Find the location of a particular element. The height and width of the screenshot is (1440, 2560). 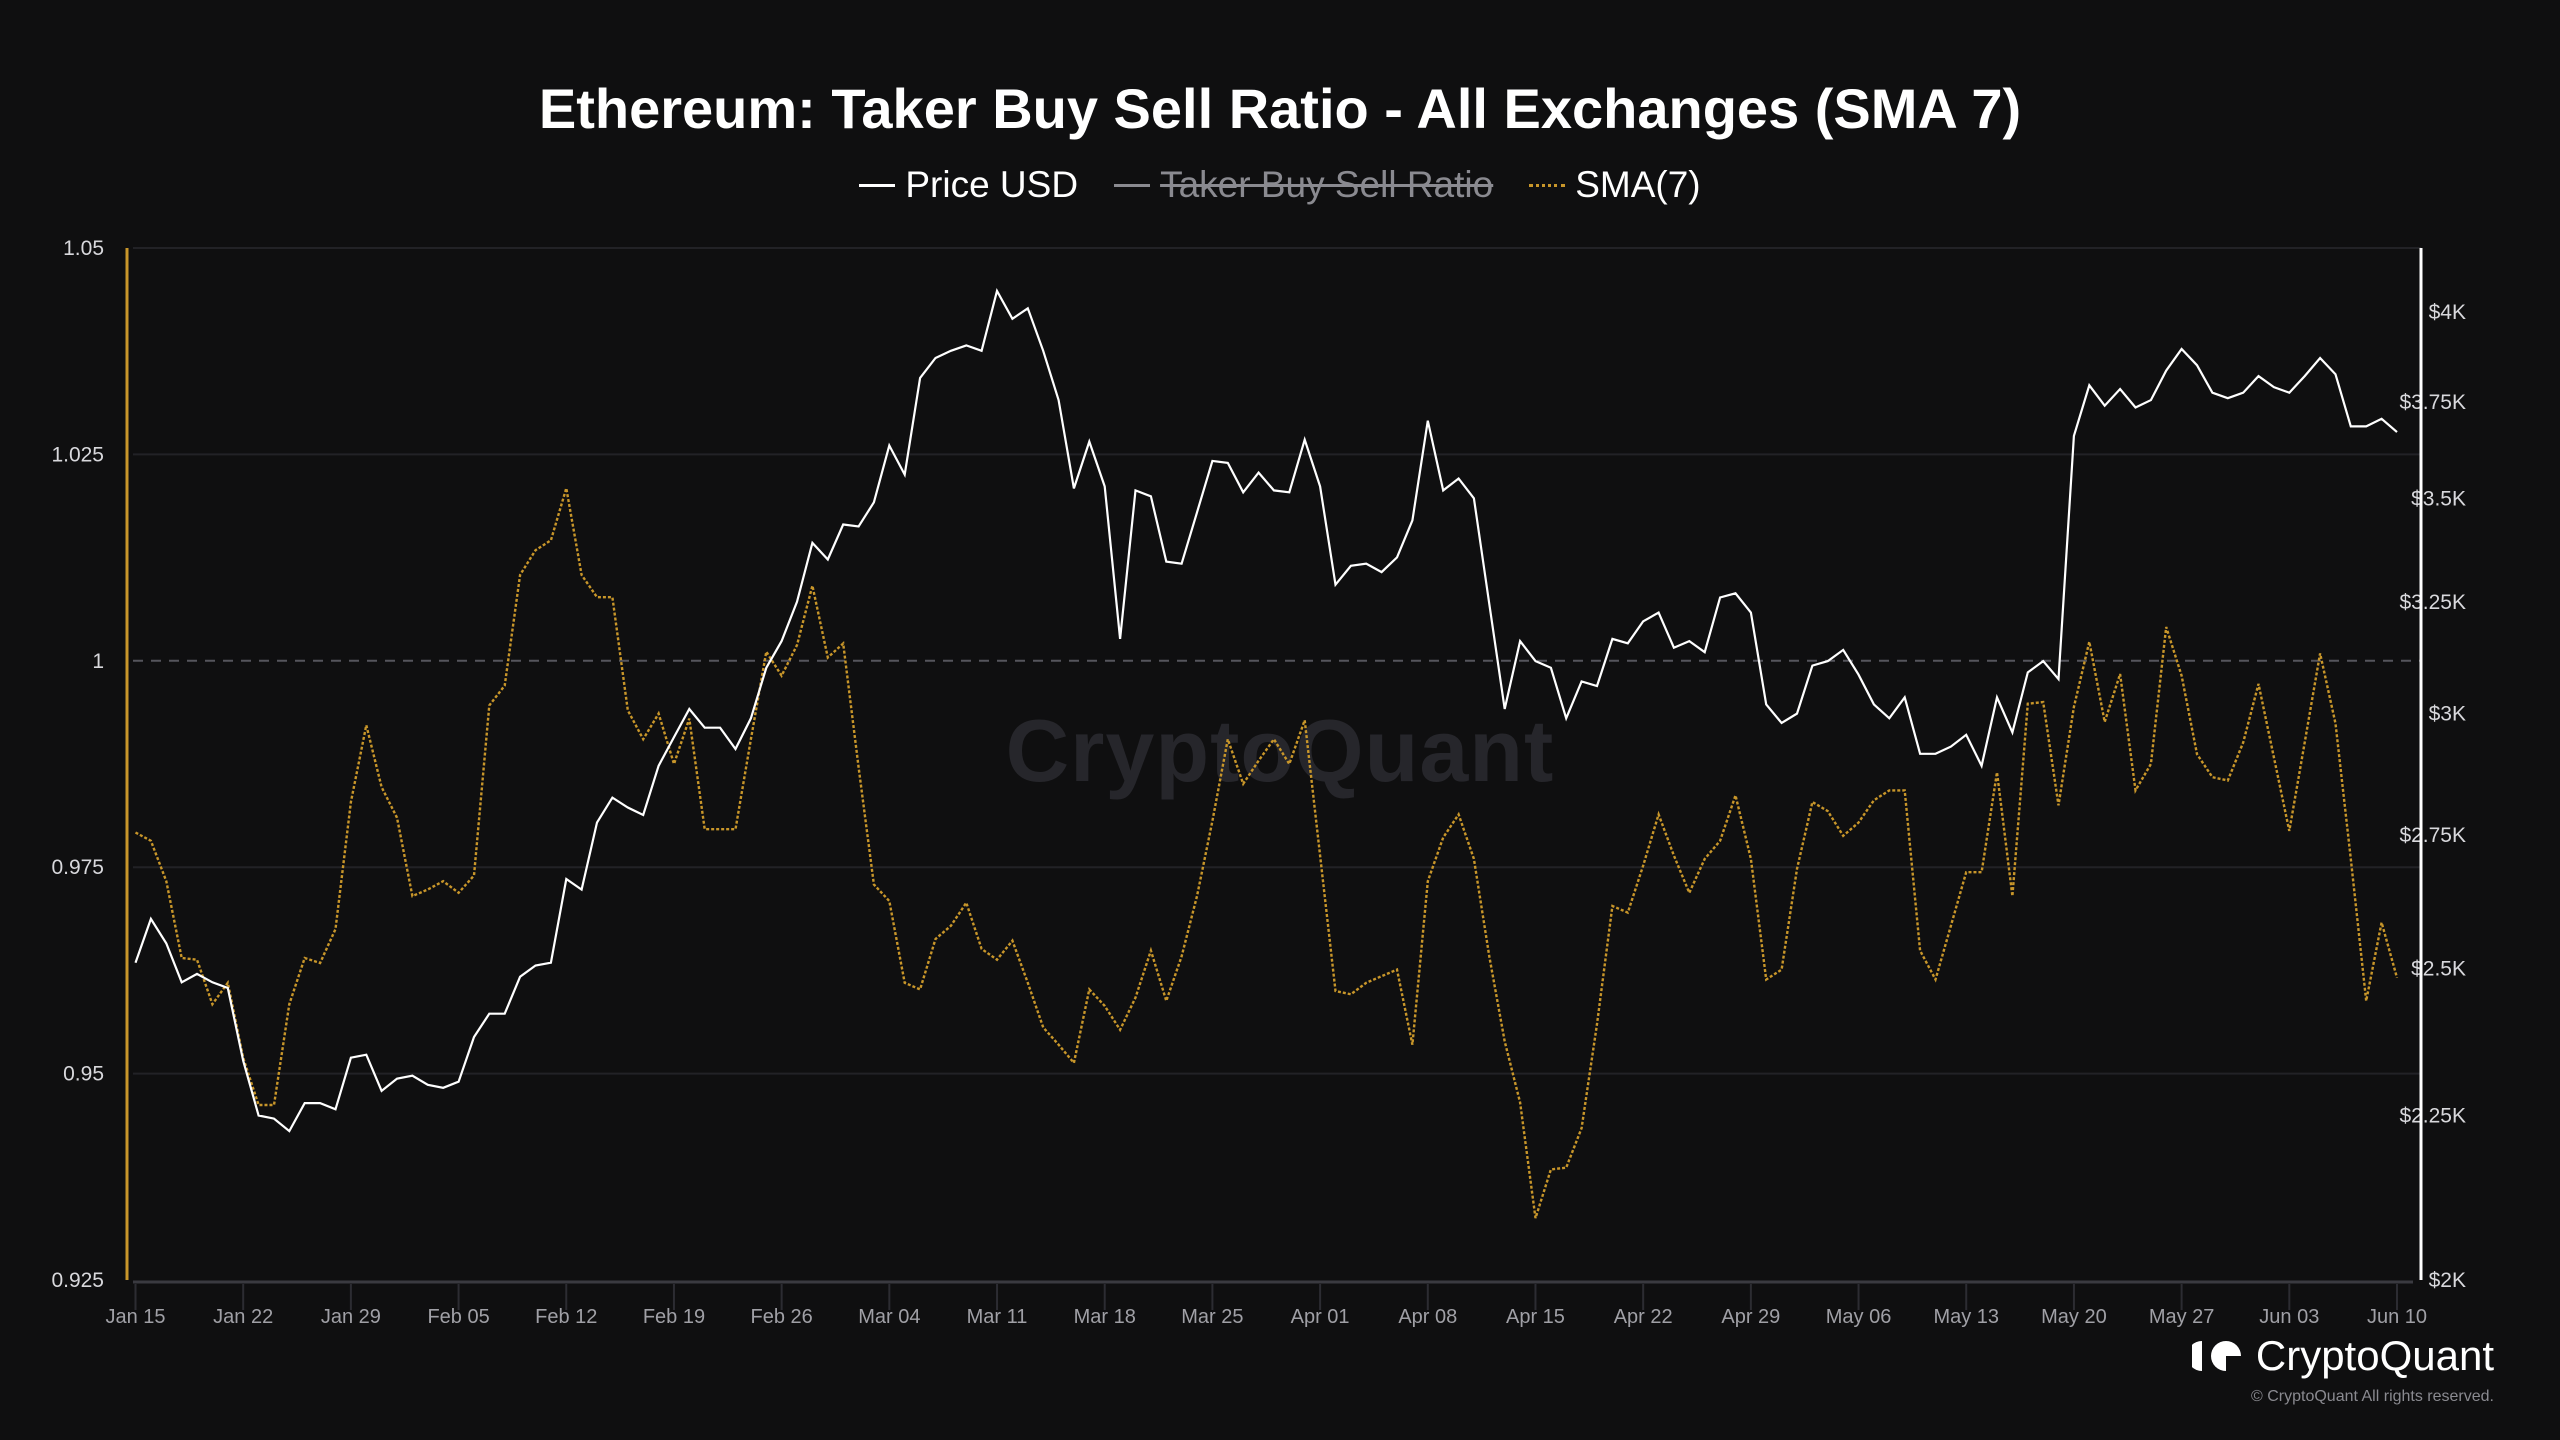

legend-item-sma7: SMA(7) is located at coordinates (1615, 185).